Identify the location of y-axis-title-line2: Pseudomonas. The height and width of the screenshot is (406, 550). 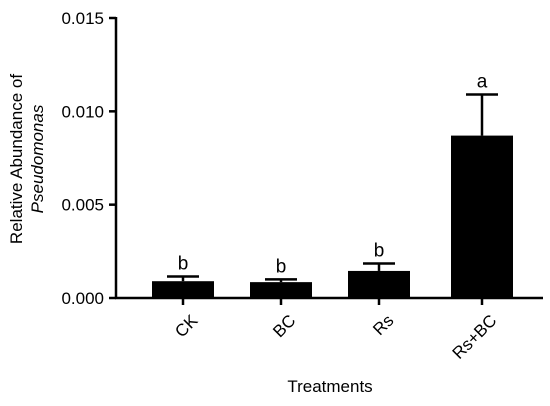
(37, 158).